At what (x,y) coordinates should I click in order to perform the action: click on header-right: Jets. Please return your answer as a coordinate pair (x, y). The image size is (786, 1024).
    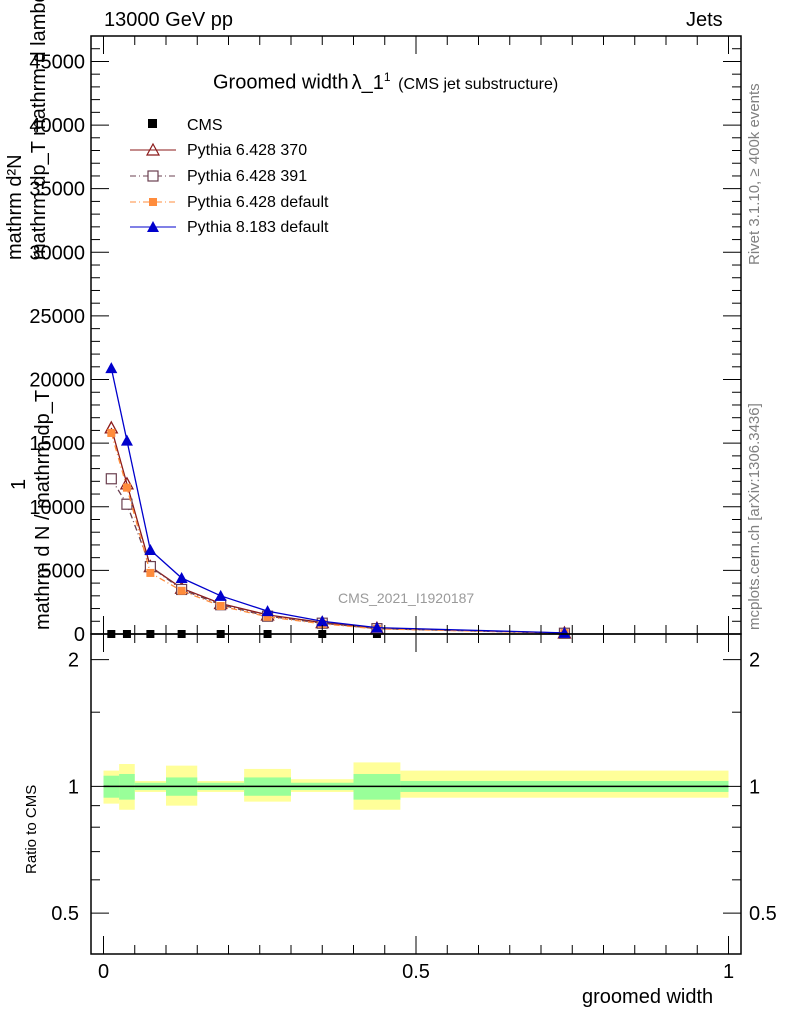
    Looking at the image, I should click on (704, 20).